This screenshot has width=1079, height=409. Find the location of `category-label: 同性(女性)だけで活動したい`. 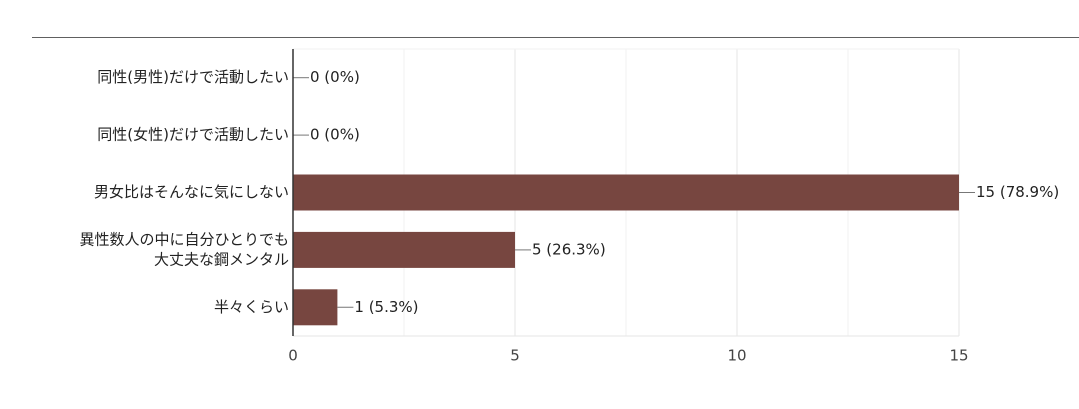

category-label: 同性(女性)だけで活動したい is located at coordinates (193, 135).